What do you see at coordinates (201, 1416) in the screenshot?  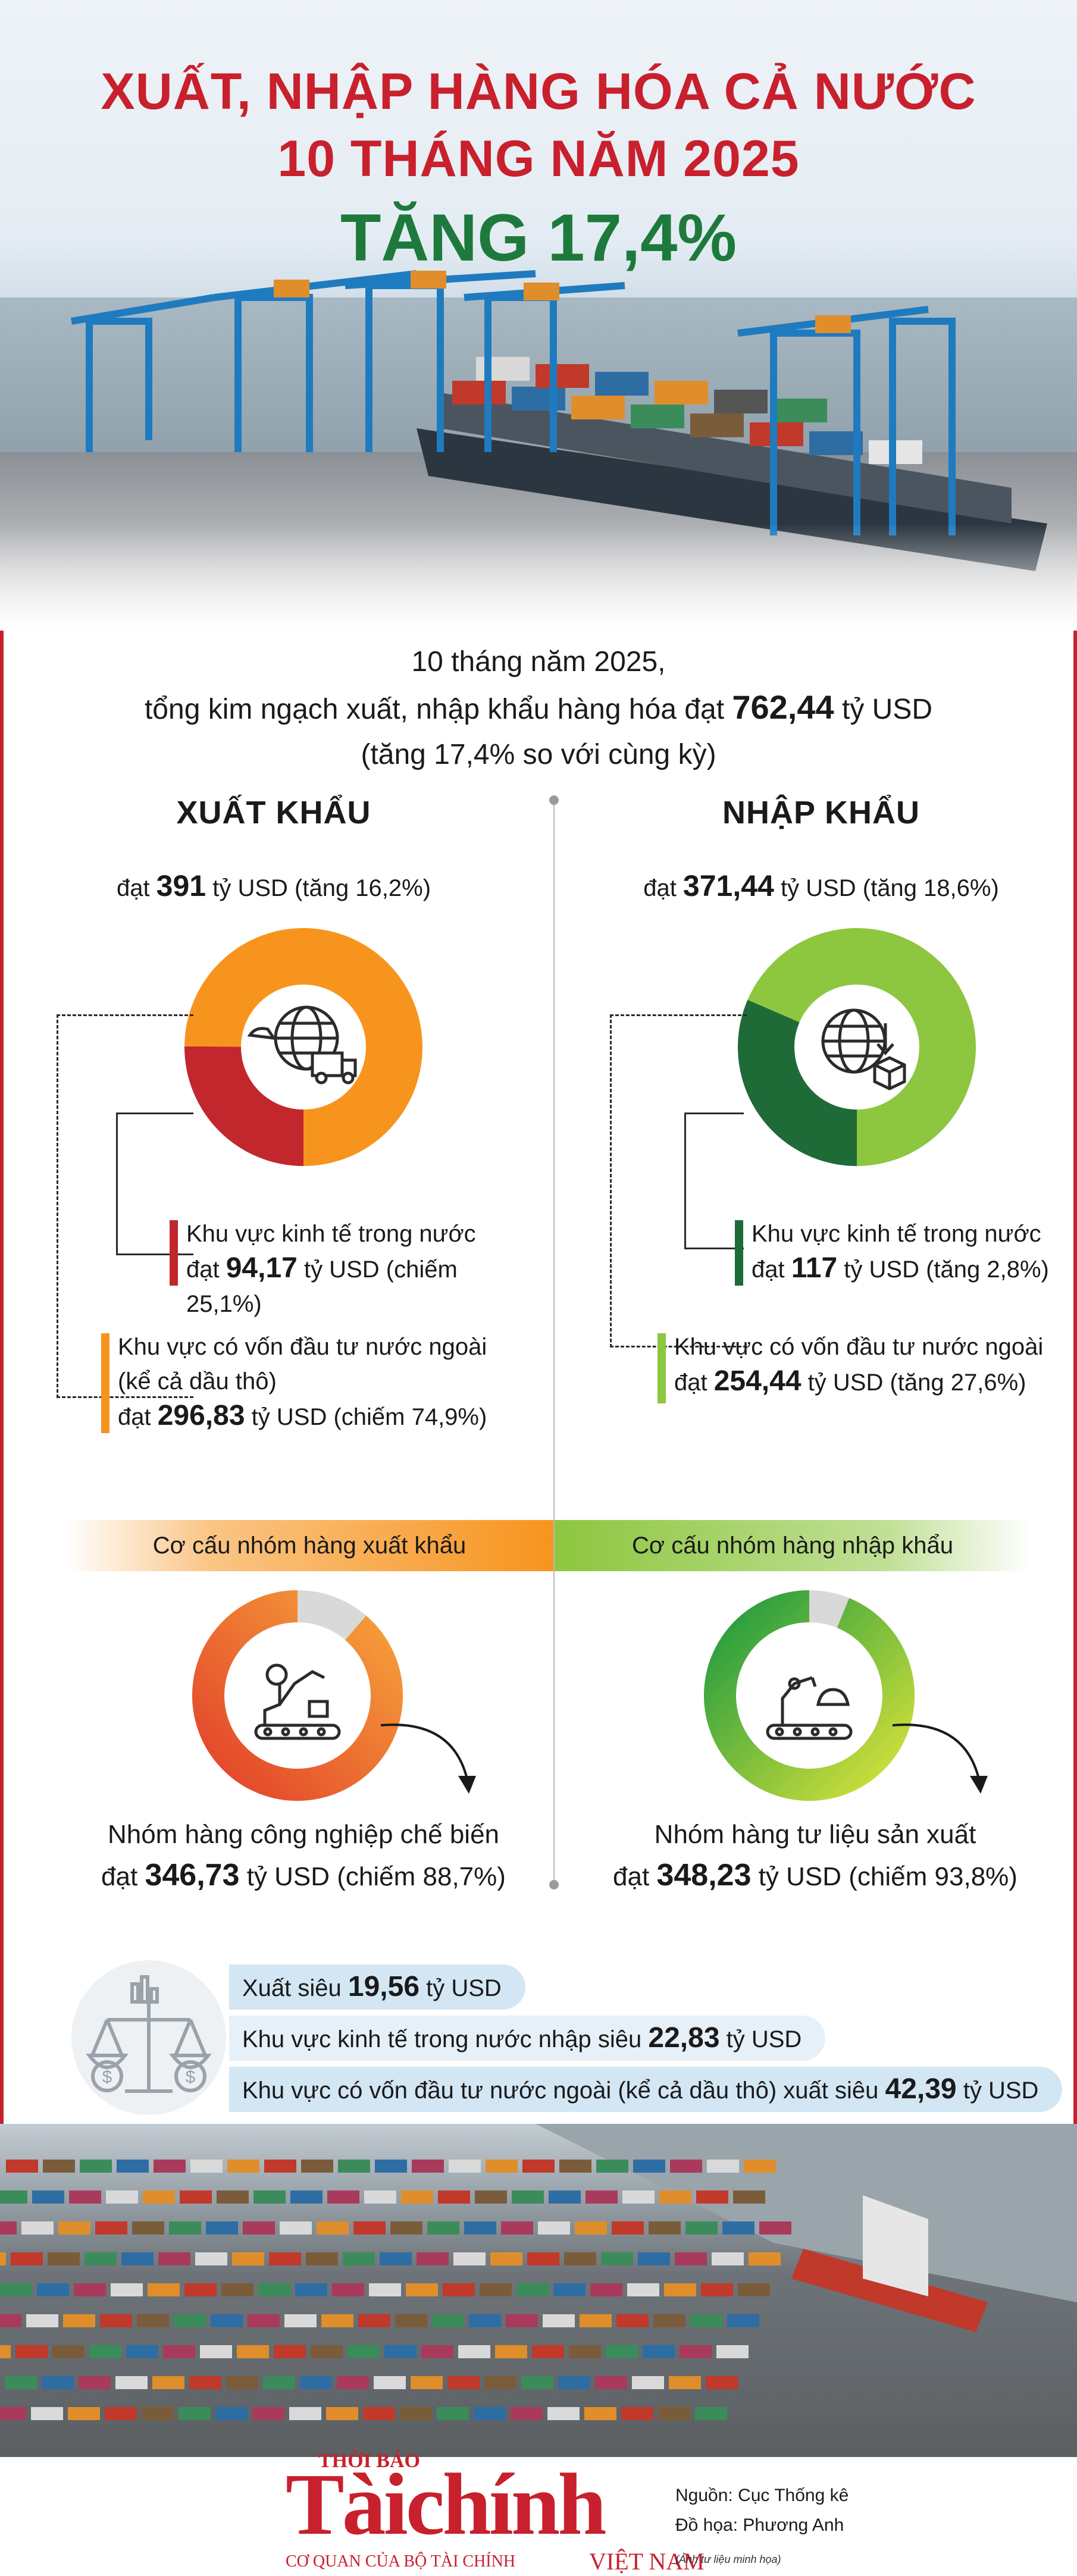 I see `export-foreign-value: 296,83` at bounding box center [201, 1416].